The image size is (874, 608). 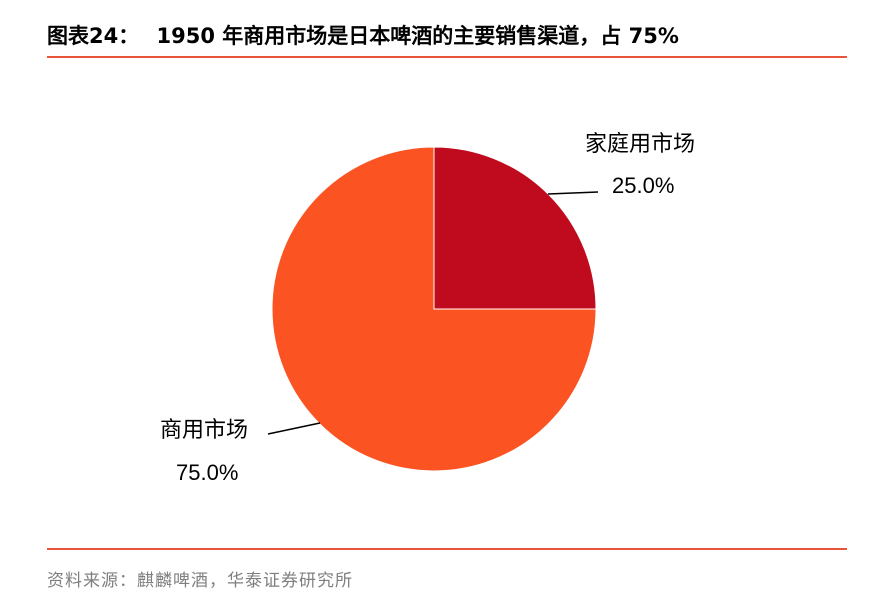 What do you see at coordinates (643, 185) in the screenshot?
I see `slice-value-home: 25.0%` at bounding box center [643, 185].